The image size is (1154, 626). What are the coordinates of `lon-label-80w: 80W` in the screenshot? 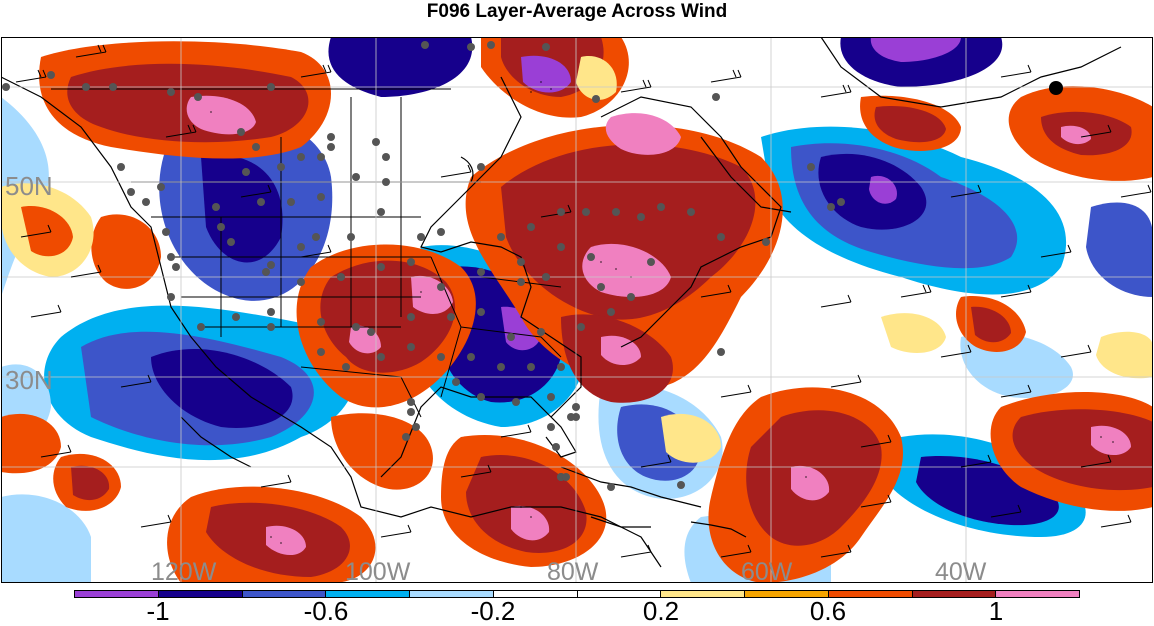 It's located at (573, 570).